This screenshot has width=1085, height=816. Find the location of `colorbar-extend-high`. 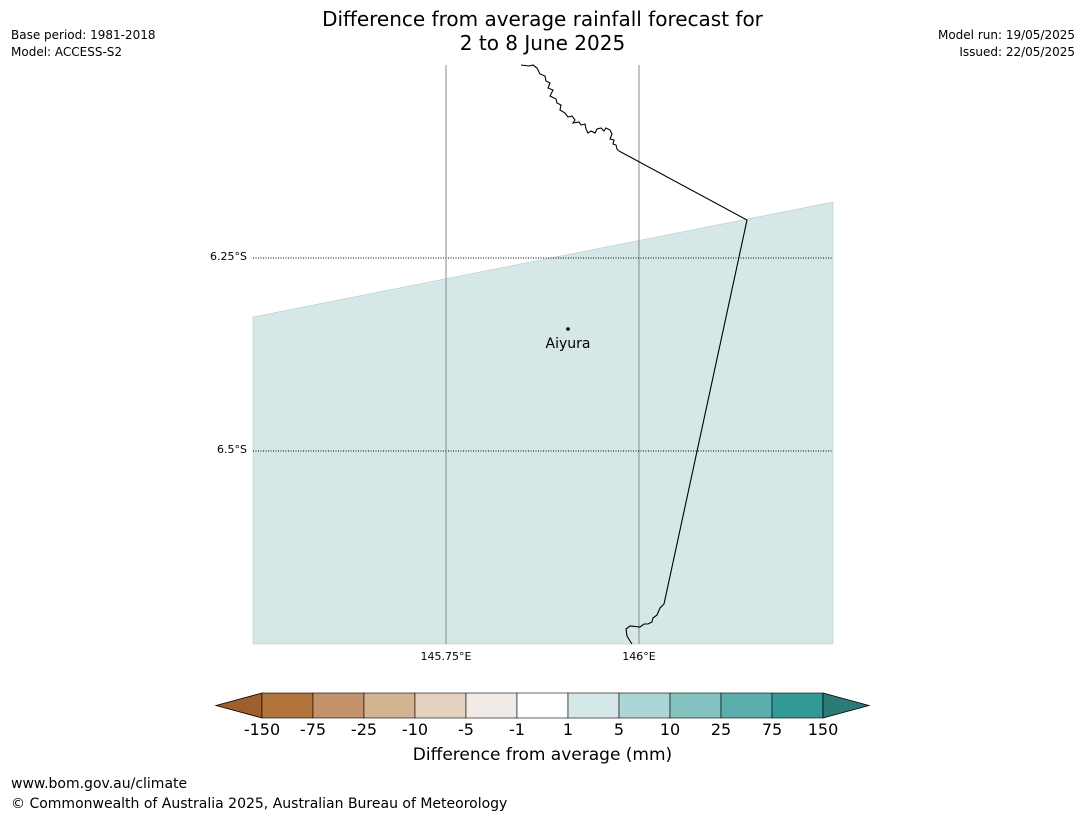

colorbar-extend-high is located at coordinates (846, 705).